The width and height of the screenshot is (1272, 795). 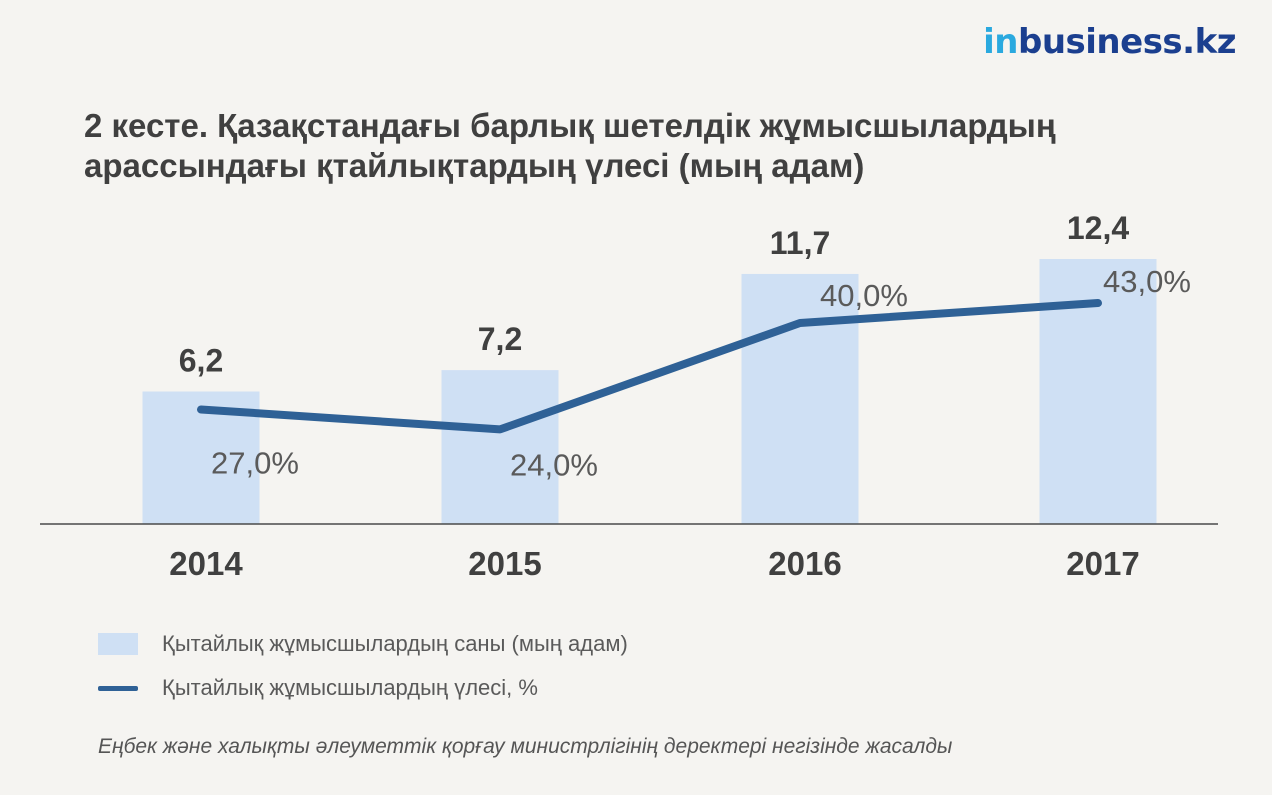 I want to click on line-value-label-2015: 24,0%, so click(x=554, y=464).